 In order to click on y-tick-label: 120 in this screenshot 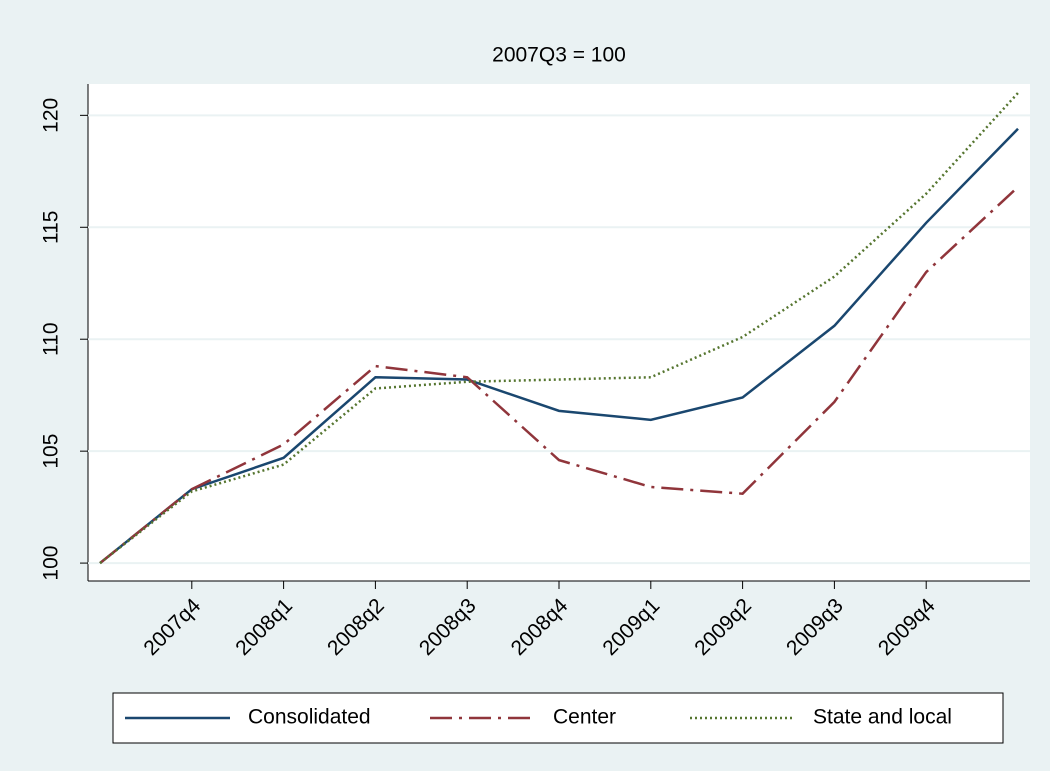, I will do `click(51, 115)`.